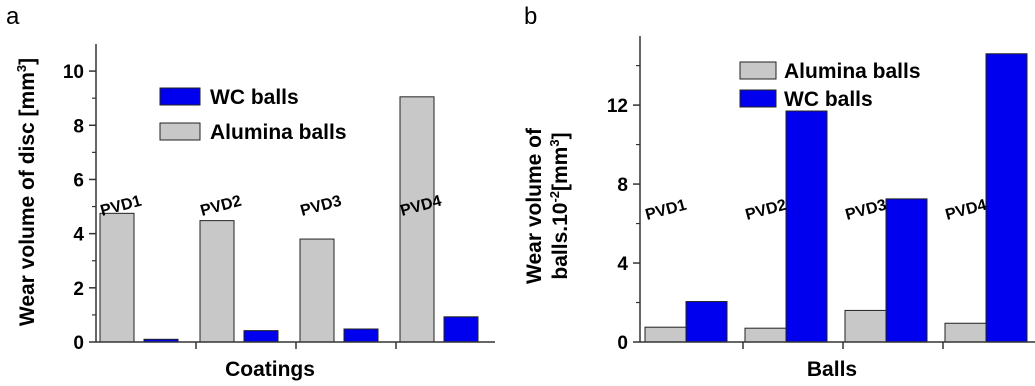 This screenshot has width=1035, height=386. Describe the element at coordinates (78, 289) in the screenshot. I see `y-tick-label: 2` at that location.